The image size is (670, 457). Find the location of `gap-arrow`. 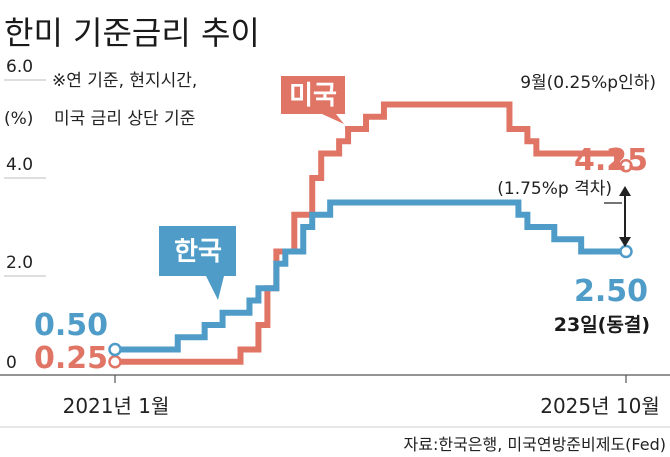

gap-arrow is located at coordinates (617, 216).